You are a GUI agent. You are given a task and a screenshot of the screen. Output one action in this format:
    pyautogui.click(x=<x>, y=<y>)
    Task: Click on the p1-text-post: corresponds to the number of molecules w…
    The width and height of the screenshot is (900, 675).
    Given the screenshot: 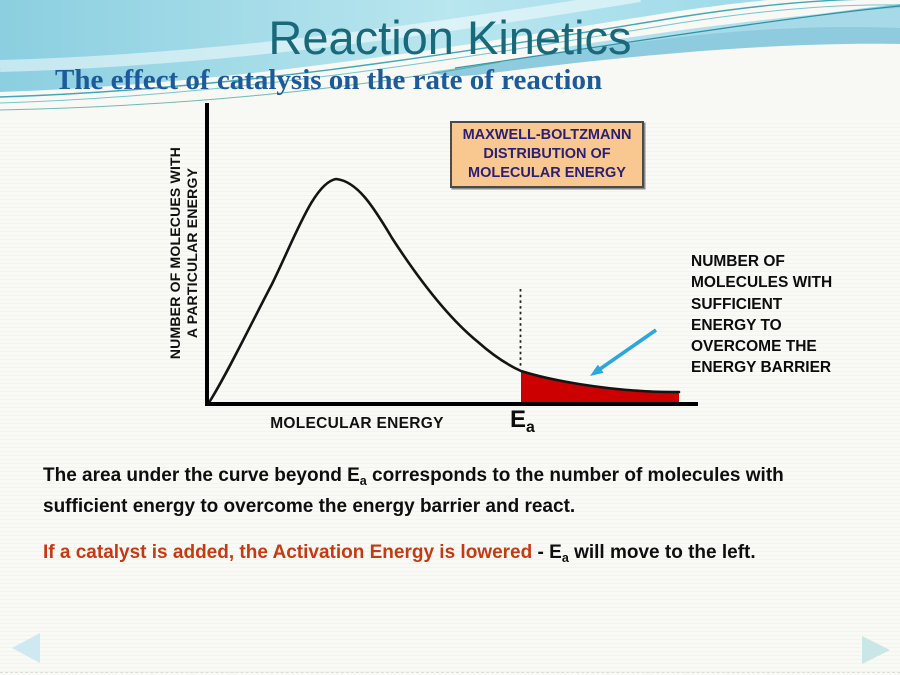 What is the action you would take?
    pyautogui.click(x=413, y=491)
    